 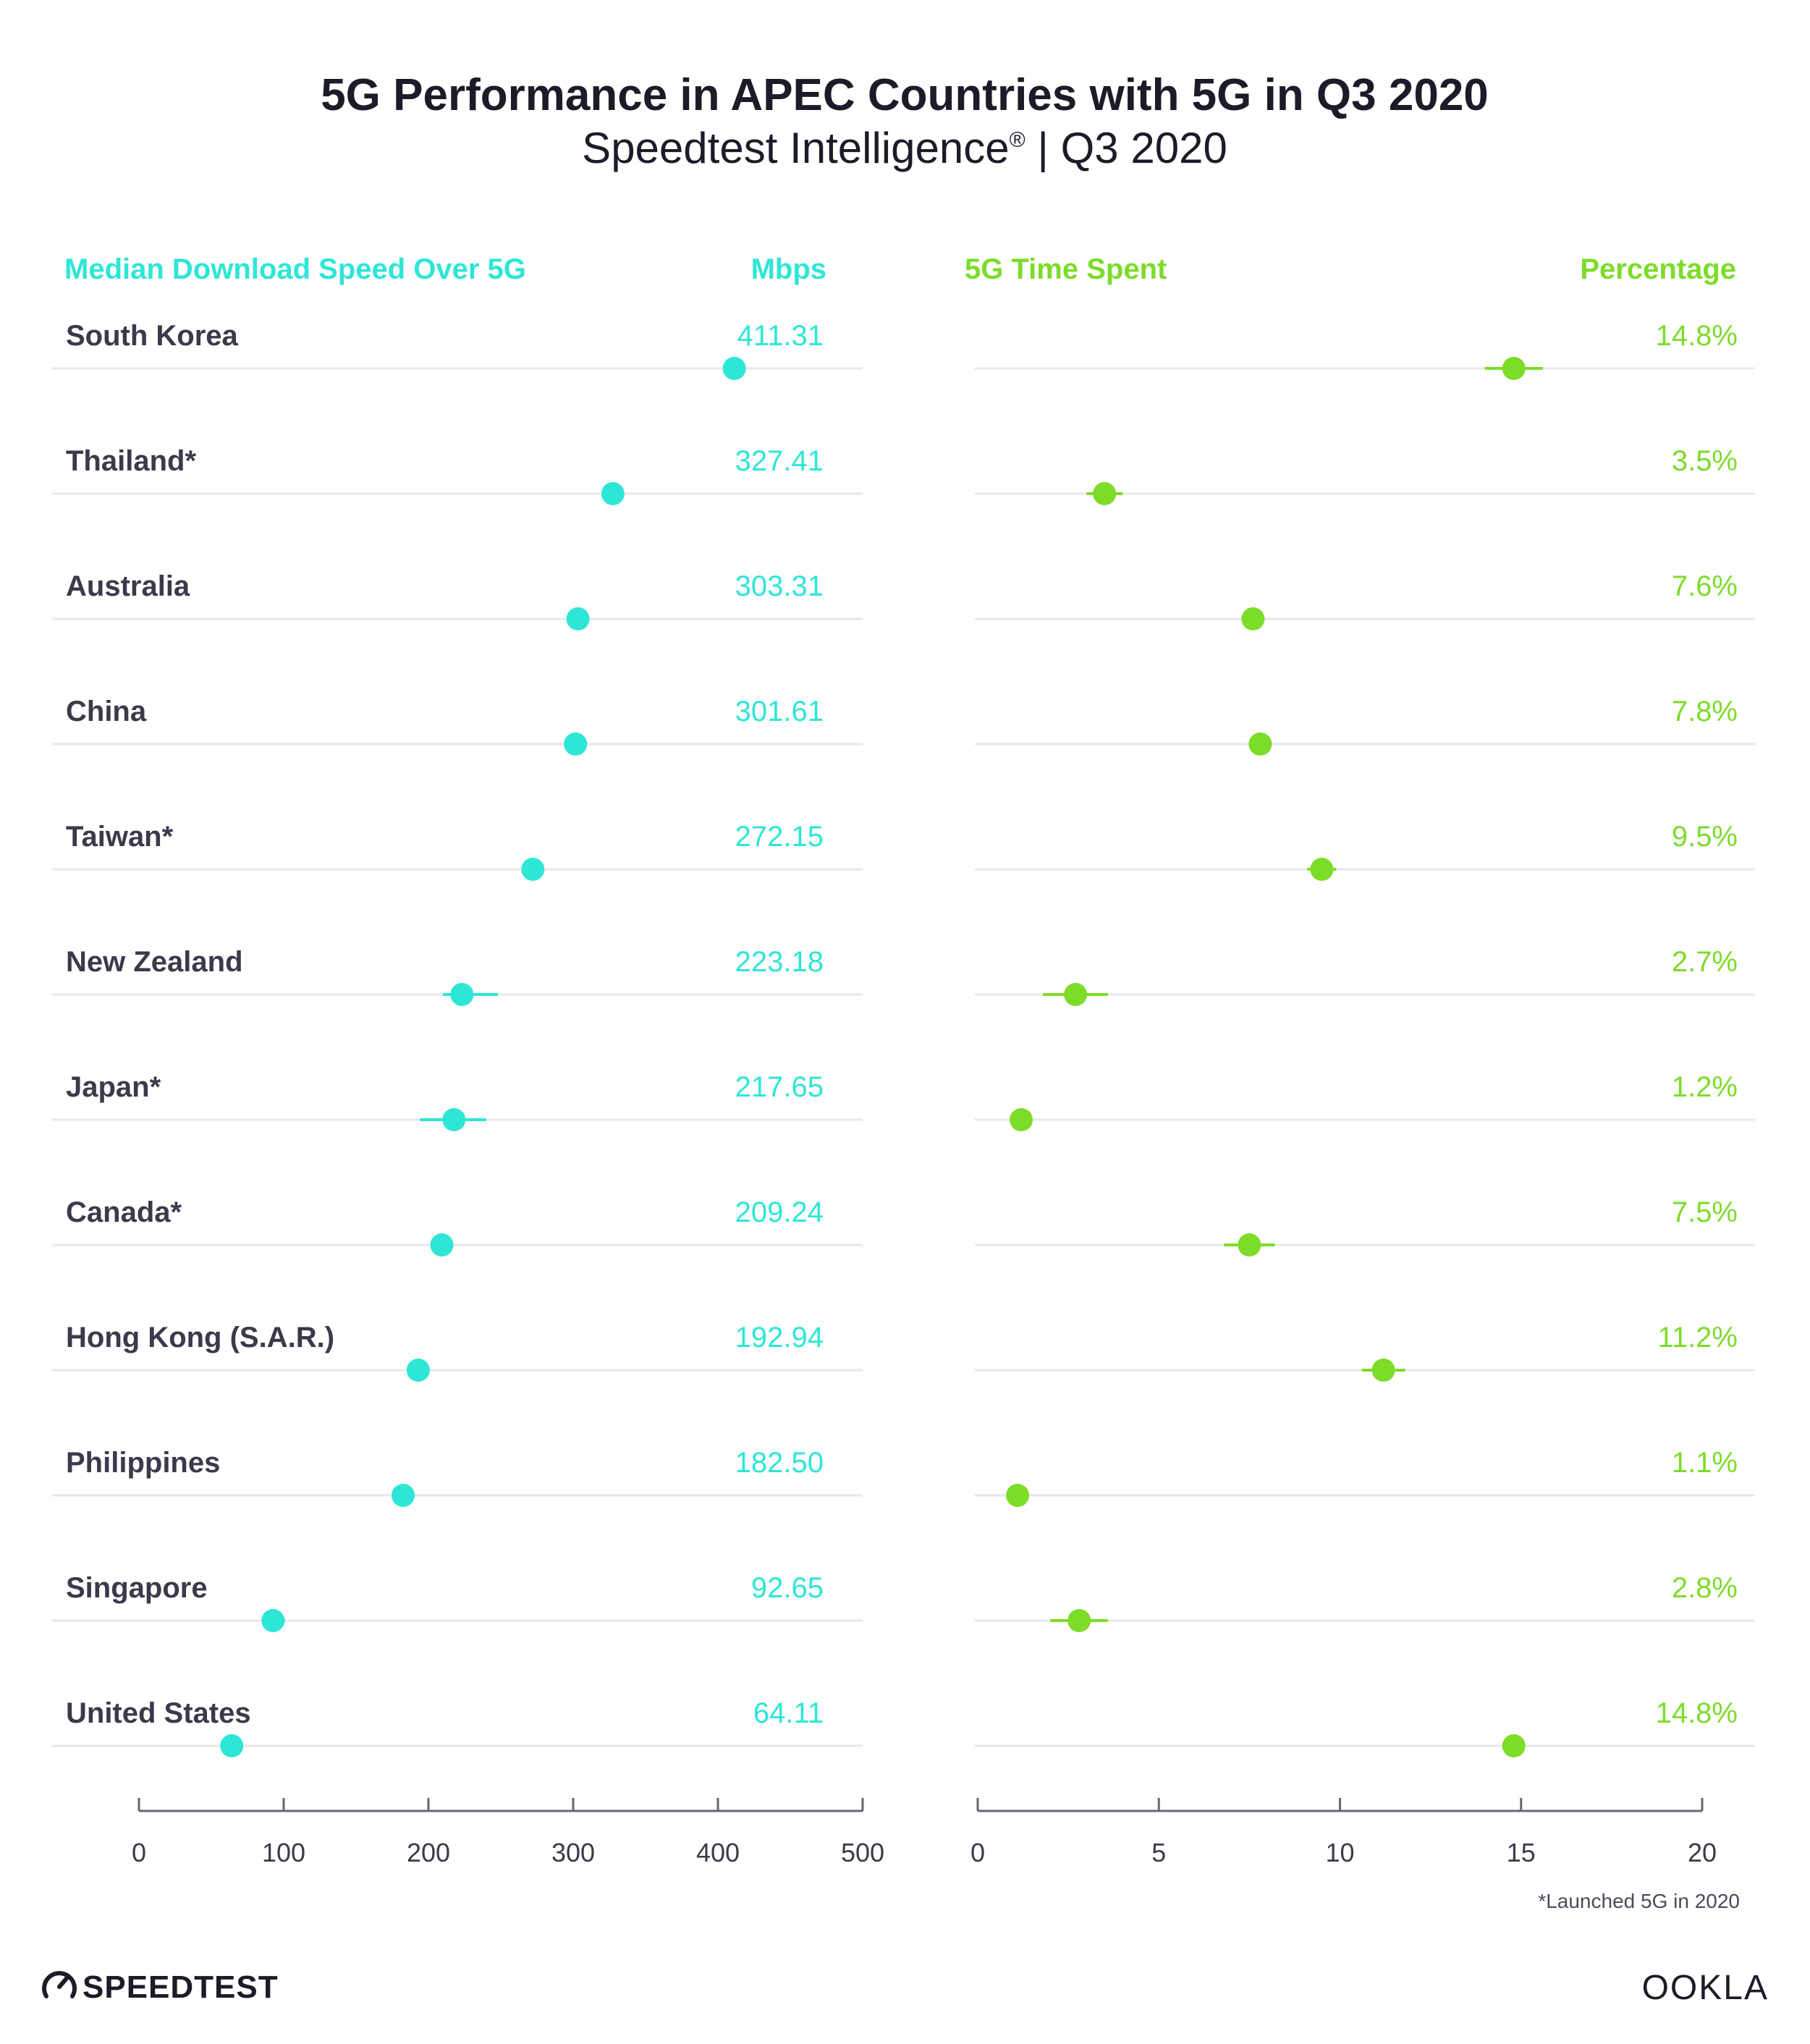 What do you see at coordinates (131, 461) in the screenshot?
I see `country-label: Thailand*` at bounding box center [131, 461].